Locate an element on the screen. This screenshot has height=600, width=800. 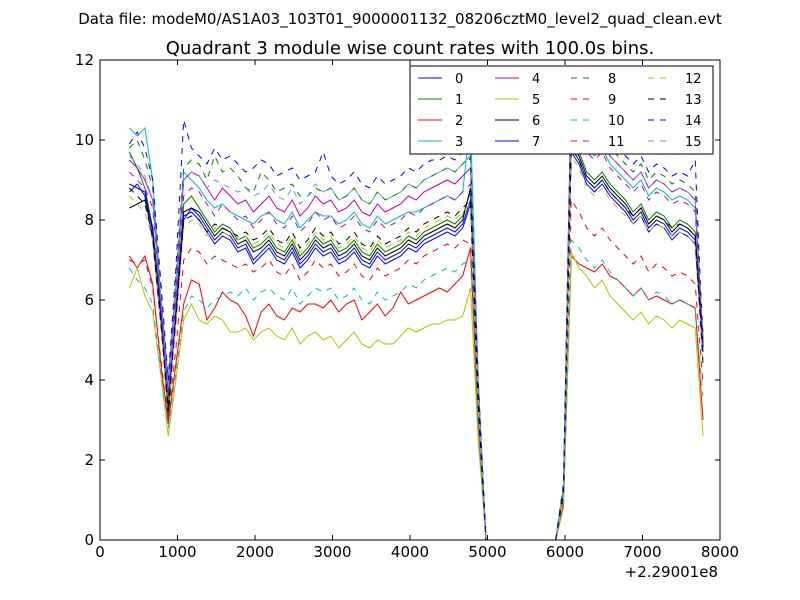
x-offset-label: +2.29001e8 is located at coordinates (671, 572).